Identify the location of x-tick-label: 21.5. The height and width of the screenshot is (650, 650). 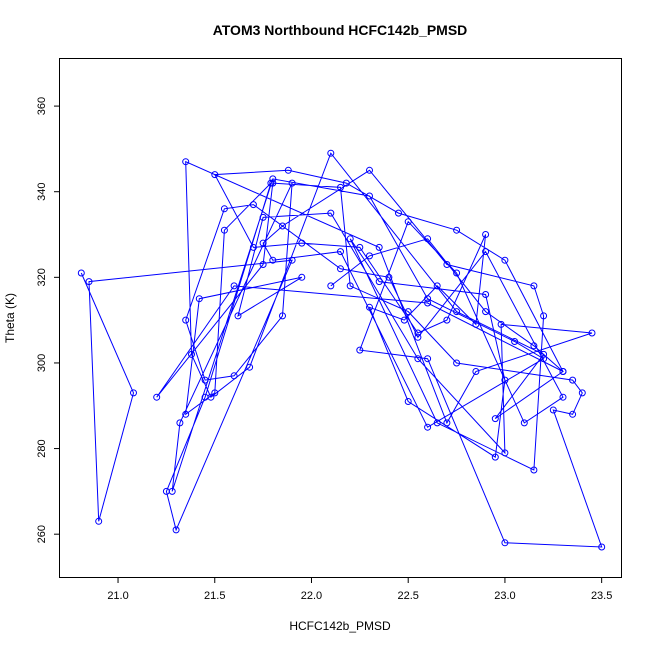
(214, 596).